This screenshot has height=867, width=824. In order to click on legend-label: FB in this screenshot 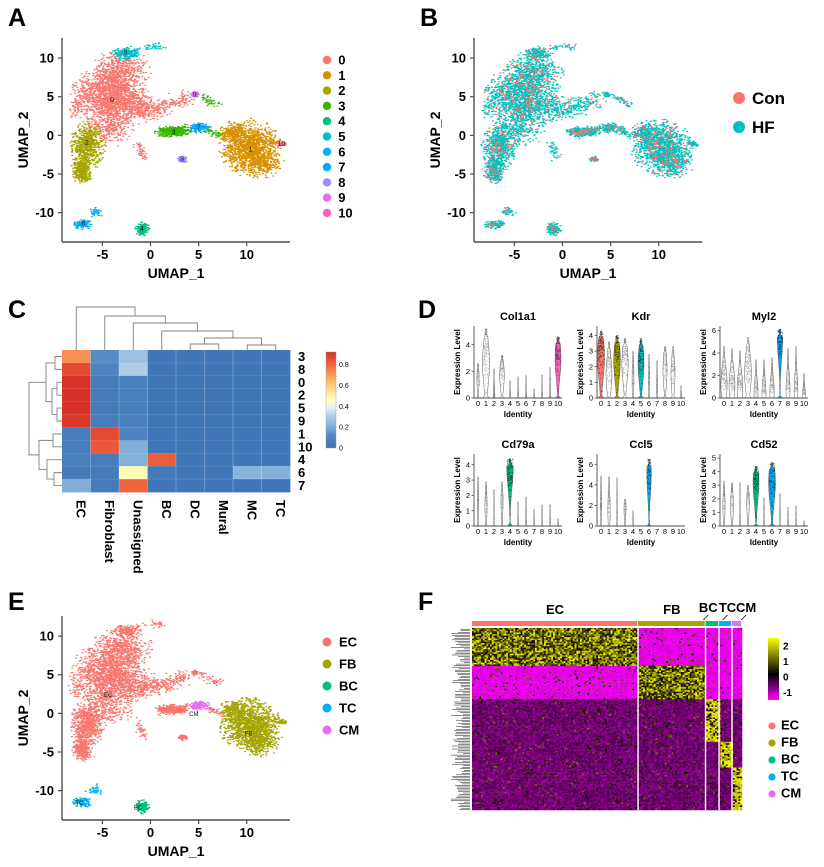, I will do `click(347, 664)`.